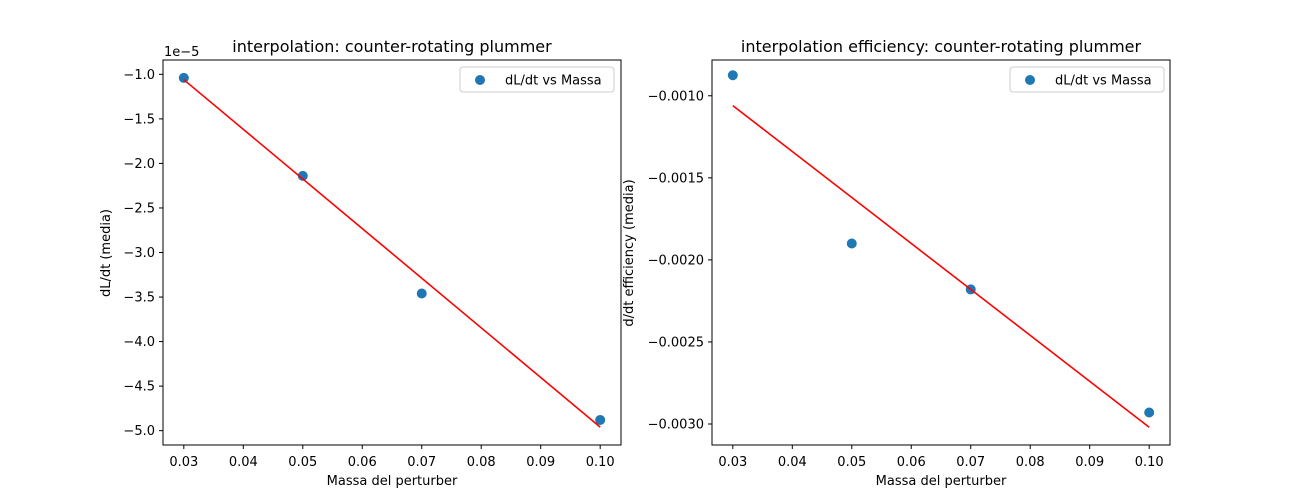  What do you see at coordinates (139, 75) in the screenshot?
I see `left-y-tick-label: −1.0` at bounding box center [139, 75].